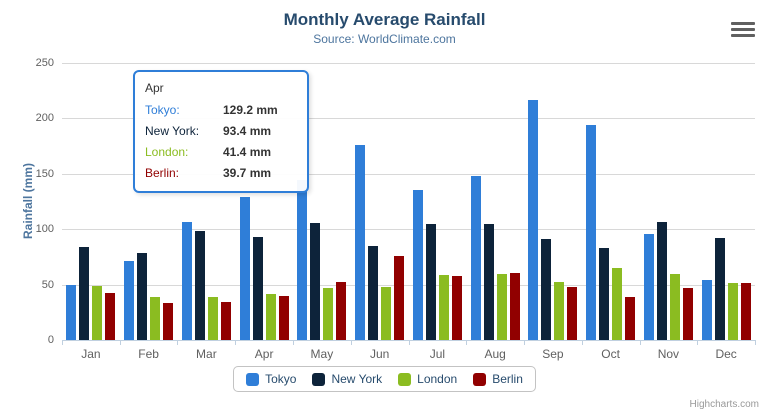 Image resolution: width=769 pixels, height=416 pixels. What do you see at coordinates (97, 312) in the screenshot?
I see `bar-london-jan` at bounding box center [97, 312].